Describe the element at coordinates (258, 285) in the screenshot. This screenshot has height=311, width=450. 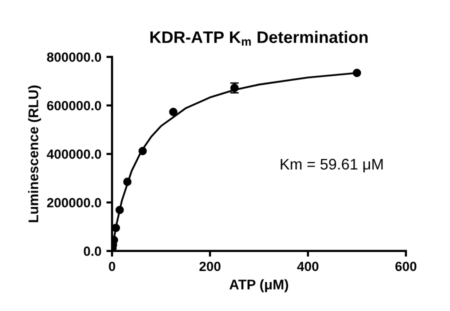
I see `x-axis-title: ATP (μM)` at that location.